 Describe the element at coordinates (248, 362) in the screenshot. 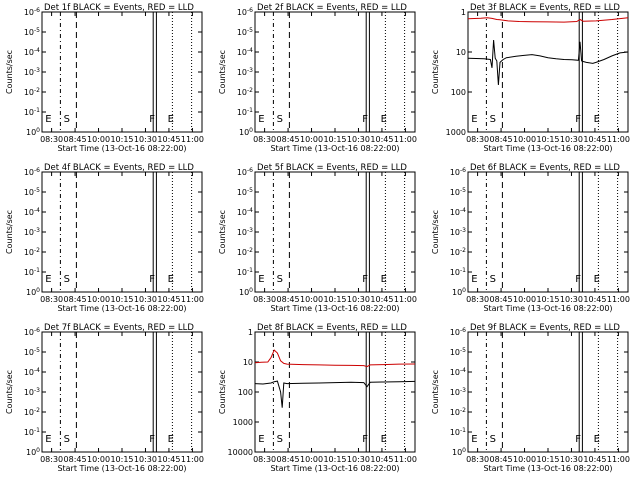

I see `y-tick-label: 10` at that location.